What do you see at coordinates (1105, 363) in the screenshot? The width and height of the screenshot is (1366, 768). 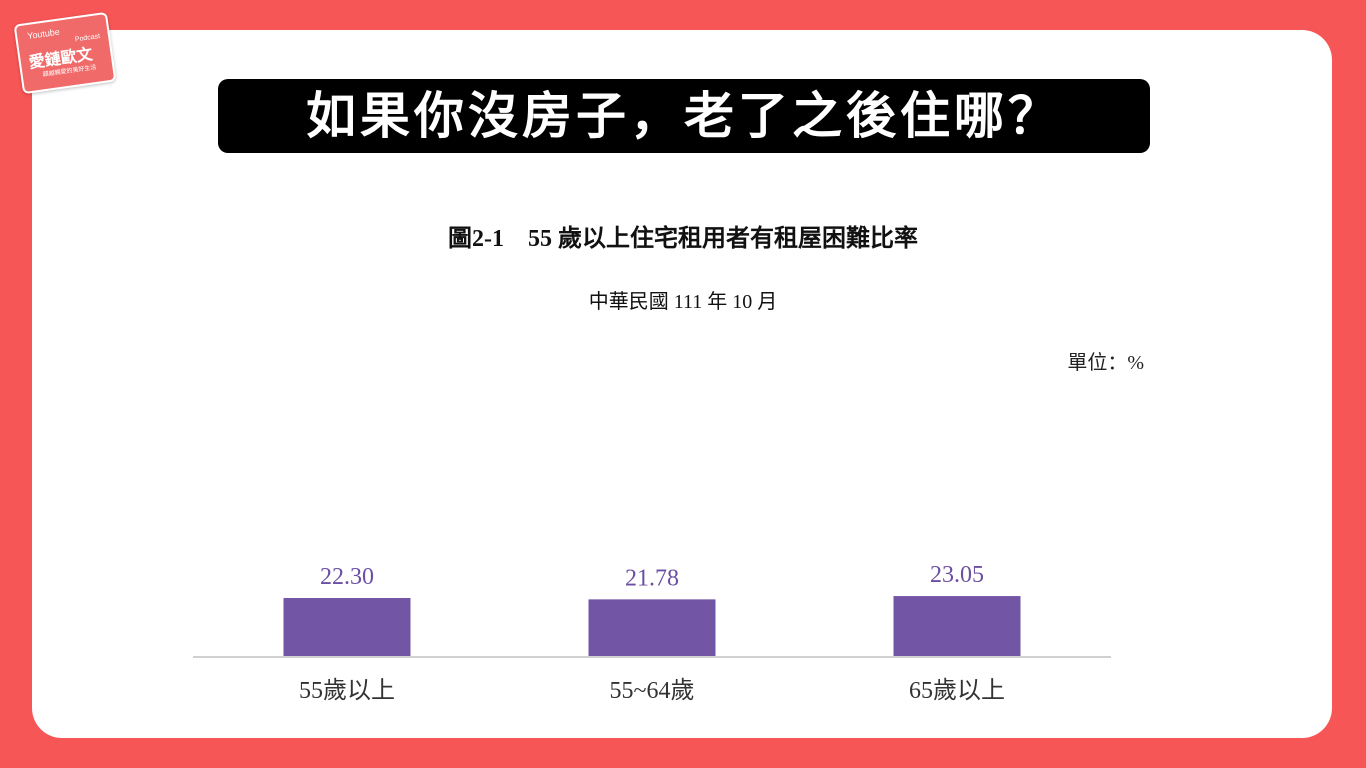 I see `chart-unit-label: 單位：%` at bounding box center [1105, 363].